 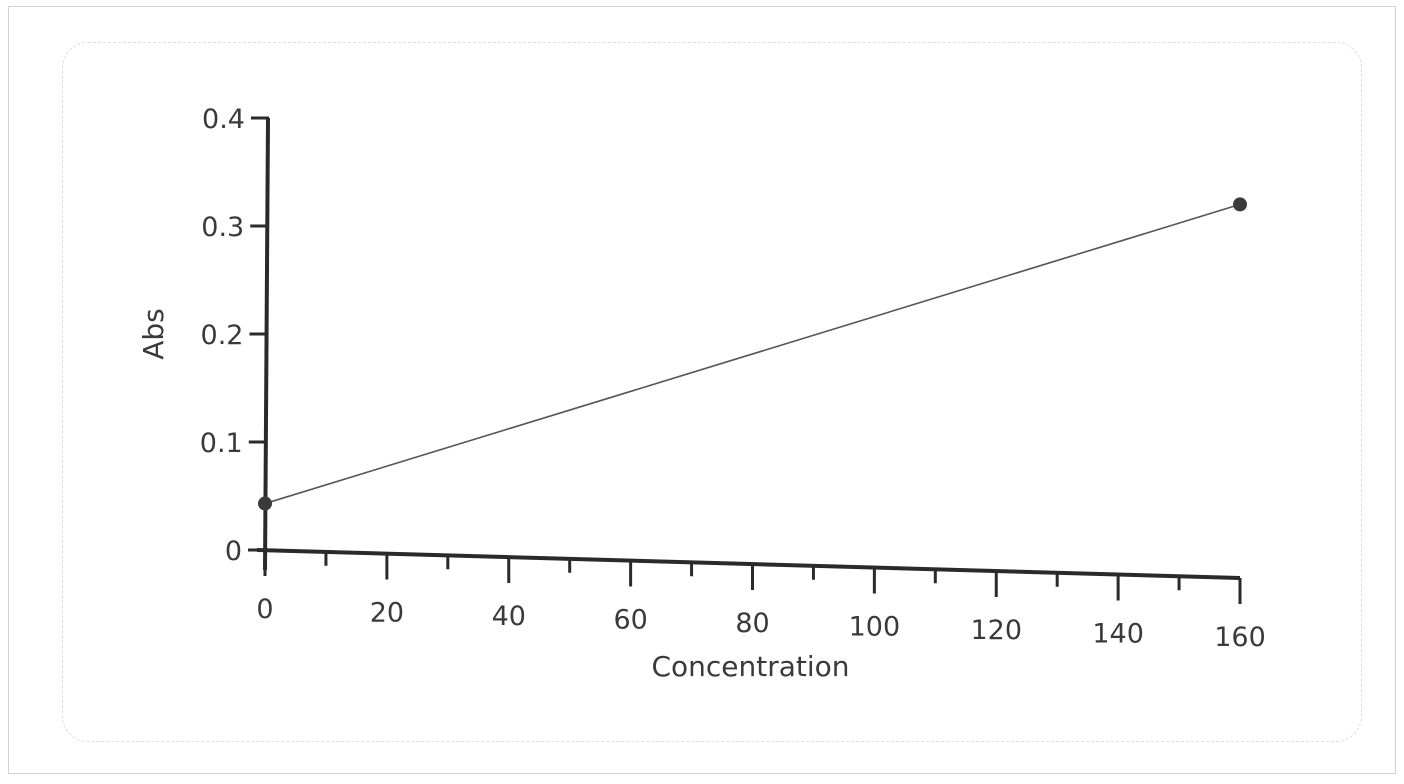 What do you see at coordinates (153, 334) in the screenshot?
I see `y-axis-title: Abs` at bounding box center [153, 334].